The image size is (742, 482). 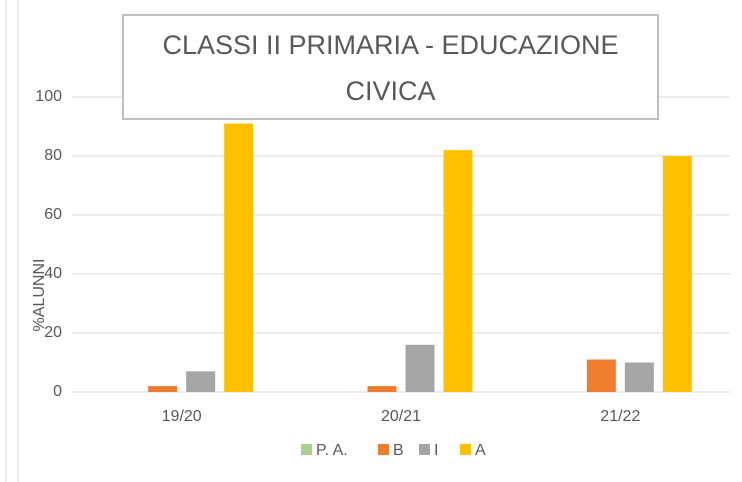 What do you see at coordinates (39, 295) in the screenshot?
I see `y-axis-label: %ALUNNI` at bounding box center [39, 295].